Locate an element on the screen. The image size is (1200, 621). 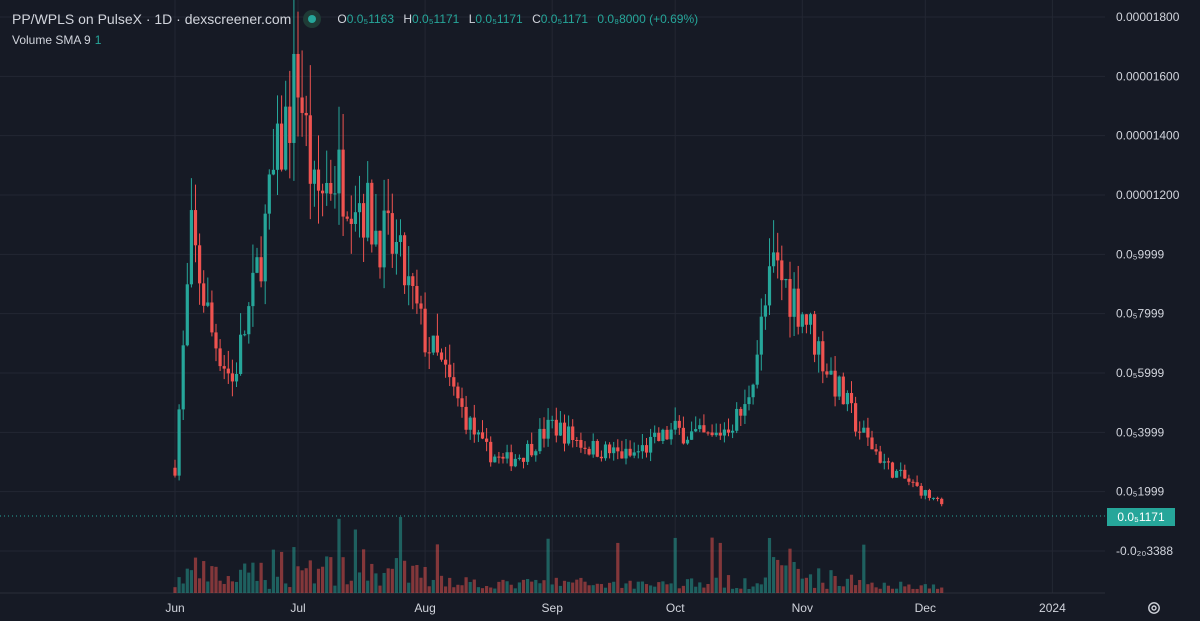
x-tick-label: Aug is located at coordinates (424, 608).